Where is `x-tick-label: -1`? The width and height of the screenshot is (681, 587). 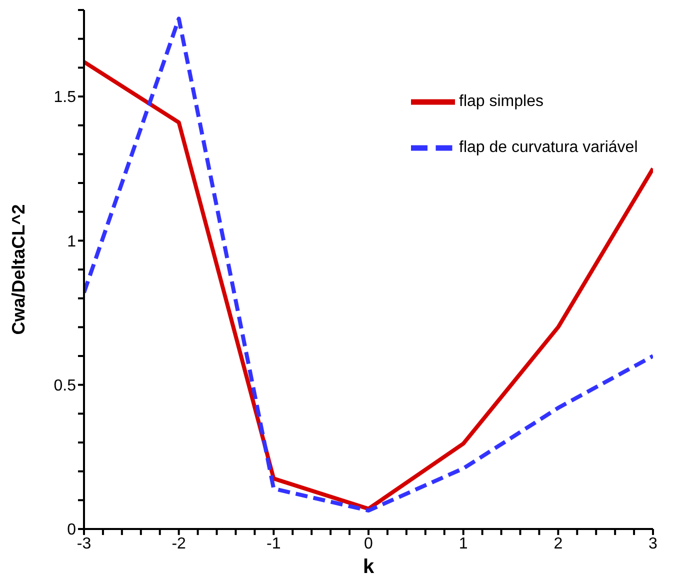
x-tick-label: -1 is located at coordinates (273, 543).